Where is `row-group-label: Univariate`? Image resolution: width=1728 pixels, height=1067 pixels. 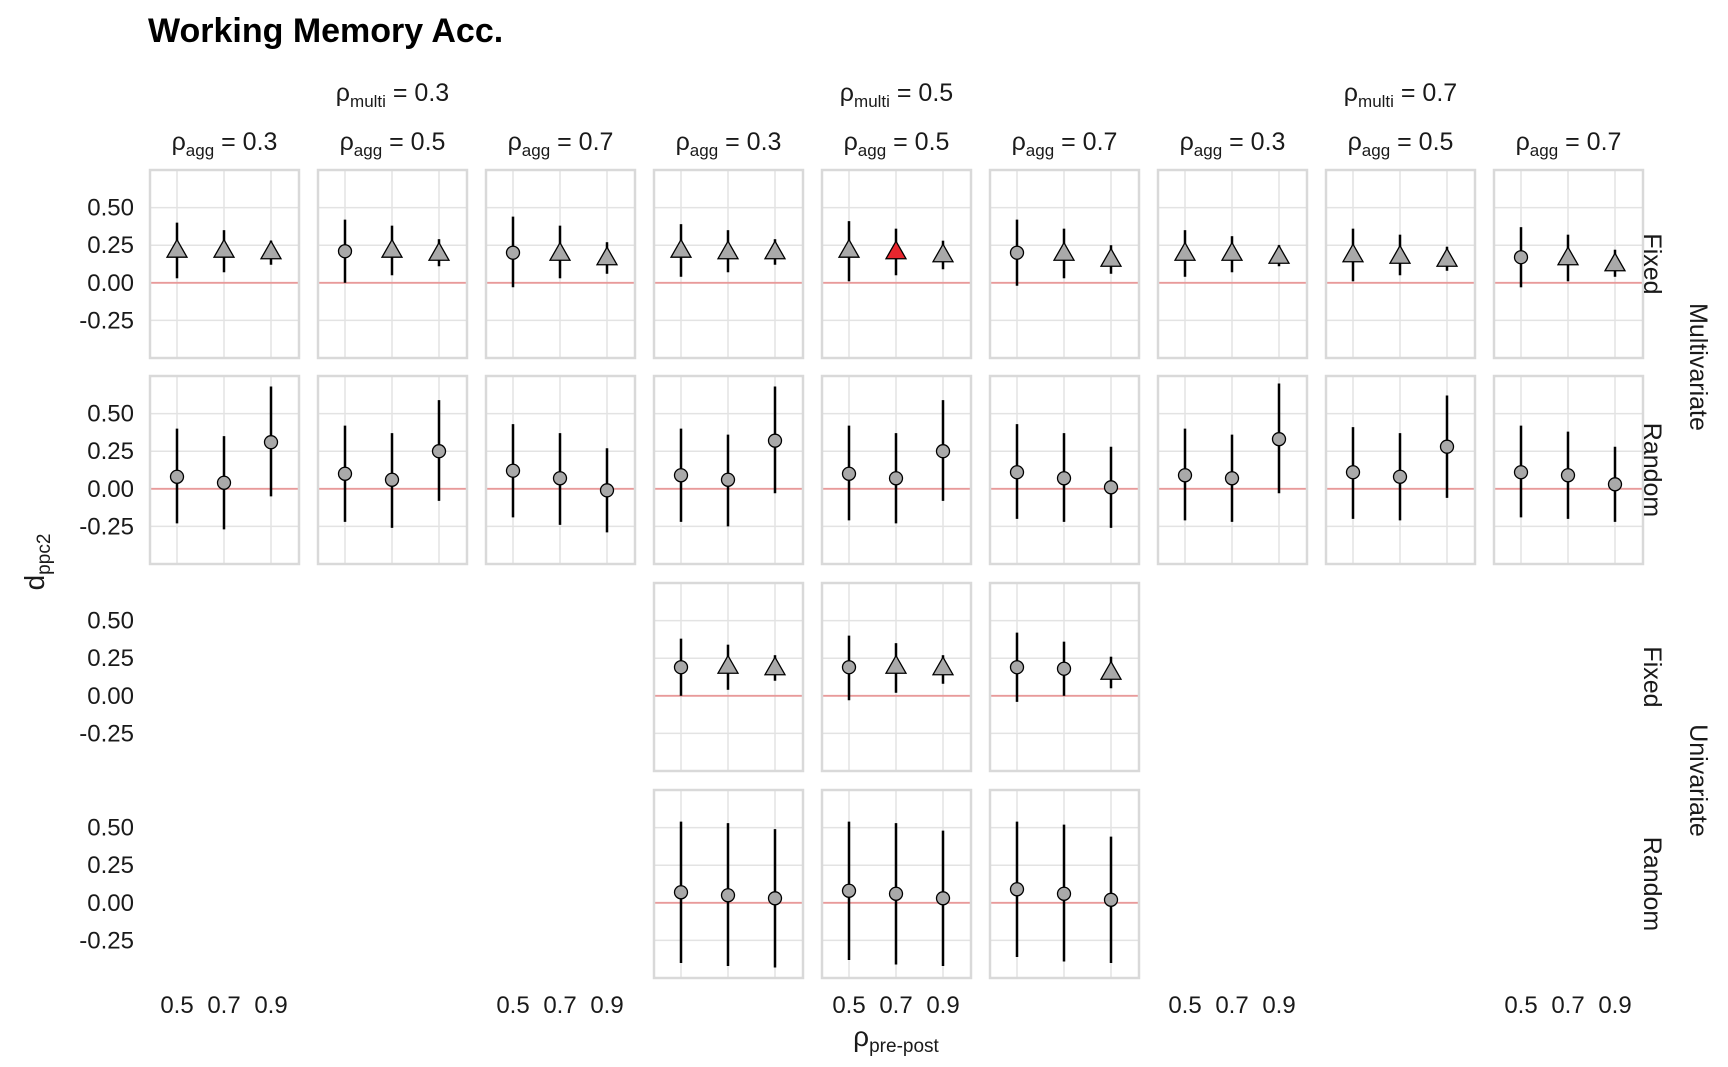
row-group-label: Univariate is located at coordinates (1698, 780).